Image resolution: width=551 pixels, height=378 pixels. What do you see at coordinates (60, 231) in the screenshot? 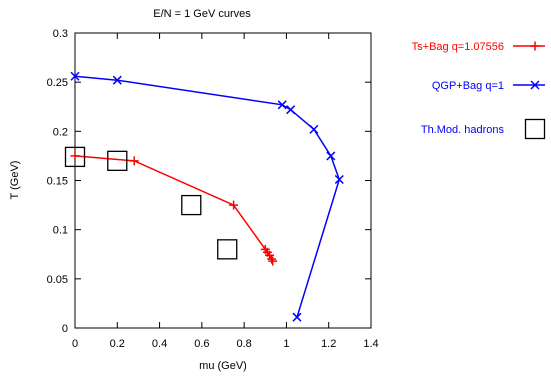
I see `y-tick-label: 0.1` at bounding box center [60, 231].